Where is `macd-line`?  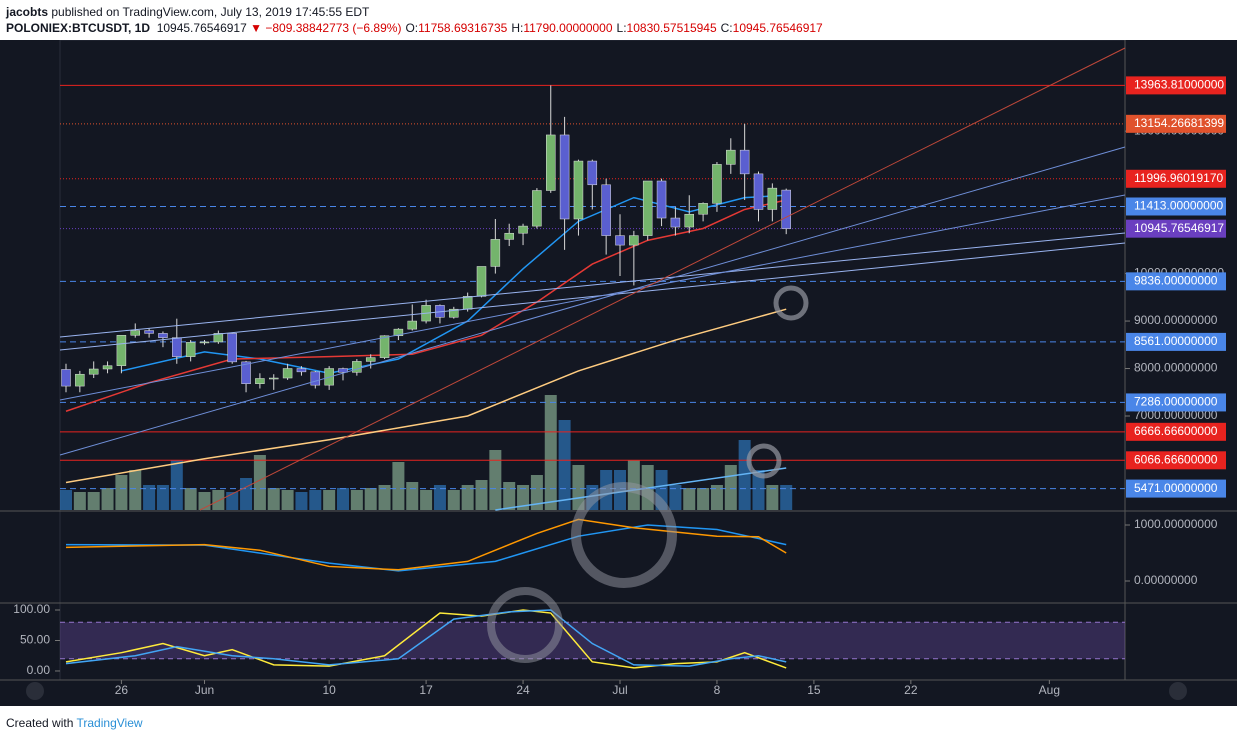 macd-line is located at coordinates (426, 544).